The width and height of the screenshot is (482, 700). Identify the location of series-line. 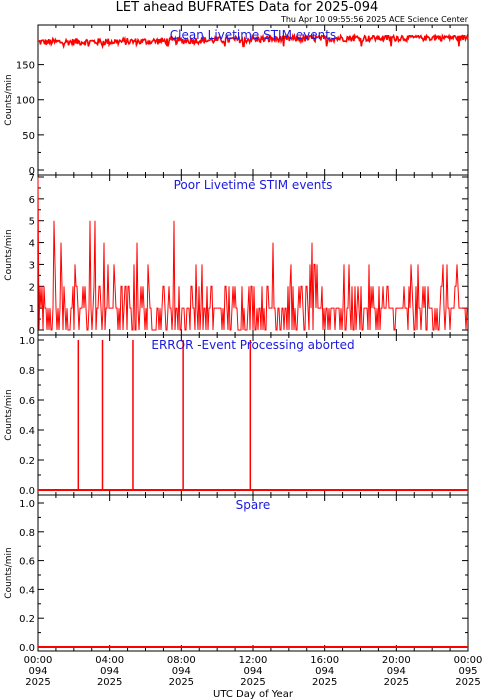
(253, 41).